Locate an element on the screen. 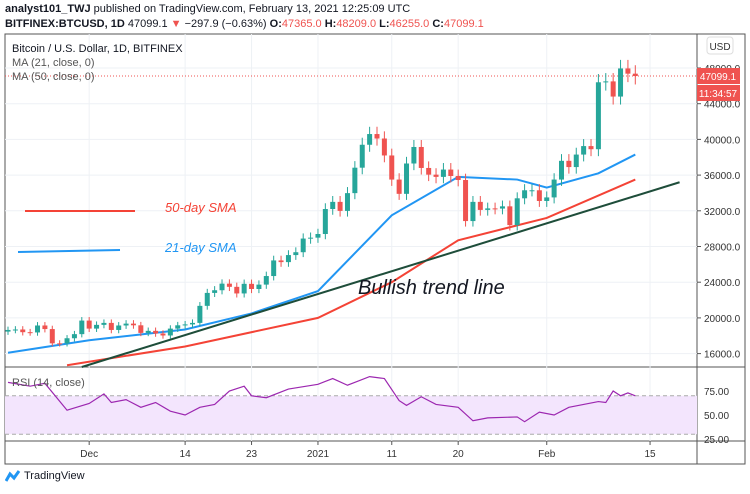 The height and width of the screenshot is (494, 750). legend-ma50: MA (50, close, 0) is located at coordinates (53, 77).